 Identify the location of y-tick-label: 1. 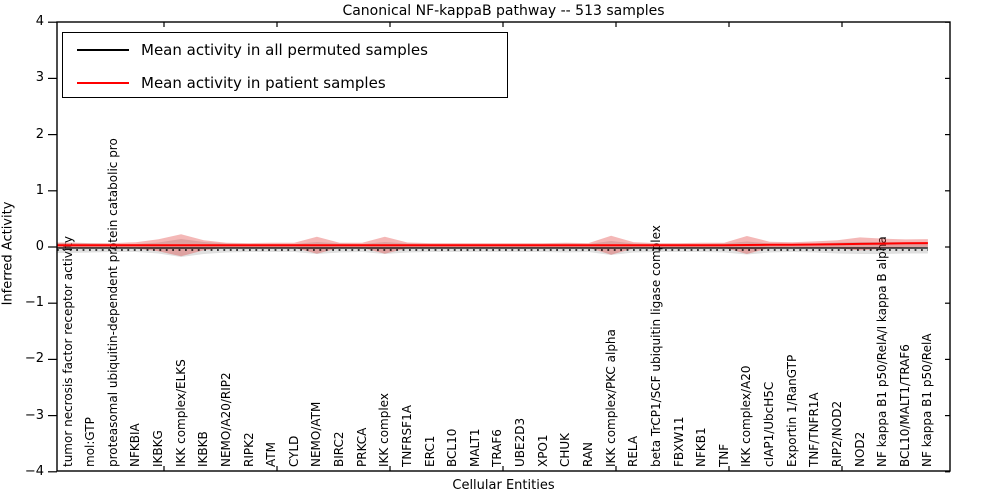
(39, 190).